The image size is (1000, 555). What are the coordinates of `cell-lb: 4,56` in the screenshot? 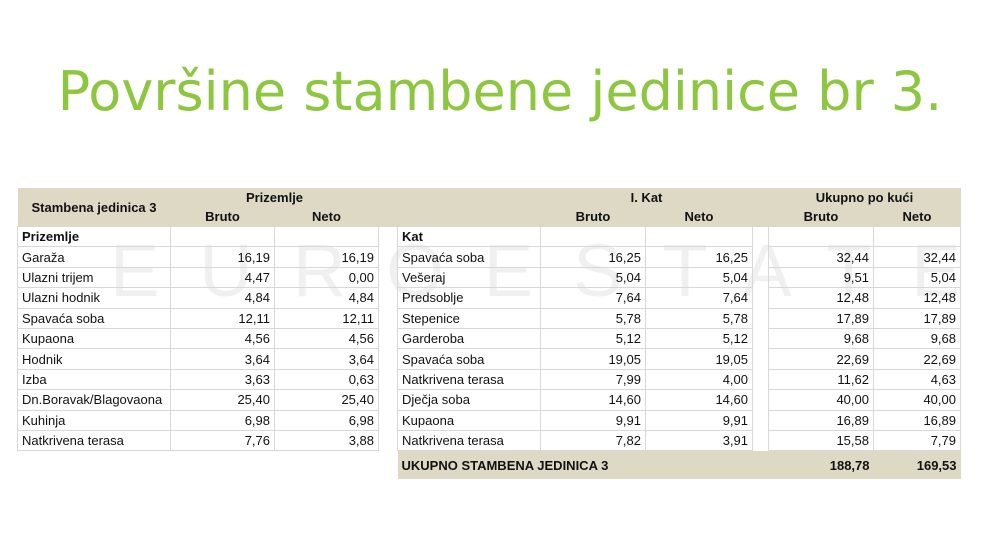 It's located at (222, 338).